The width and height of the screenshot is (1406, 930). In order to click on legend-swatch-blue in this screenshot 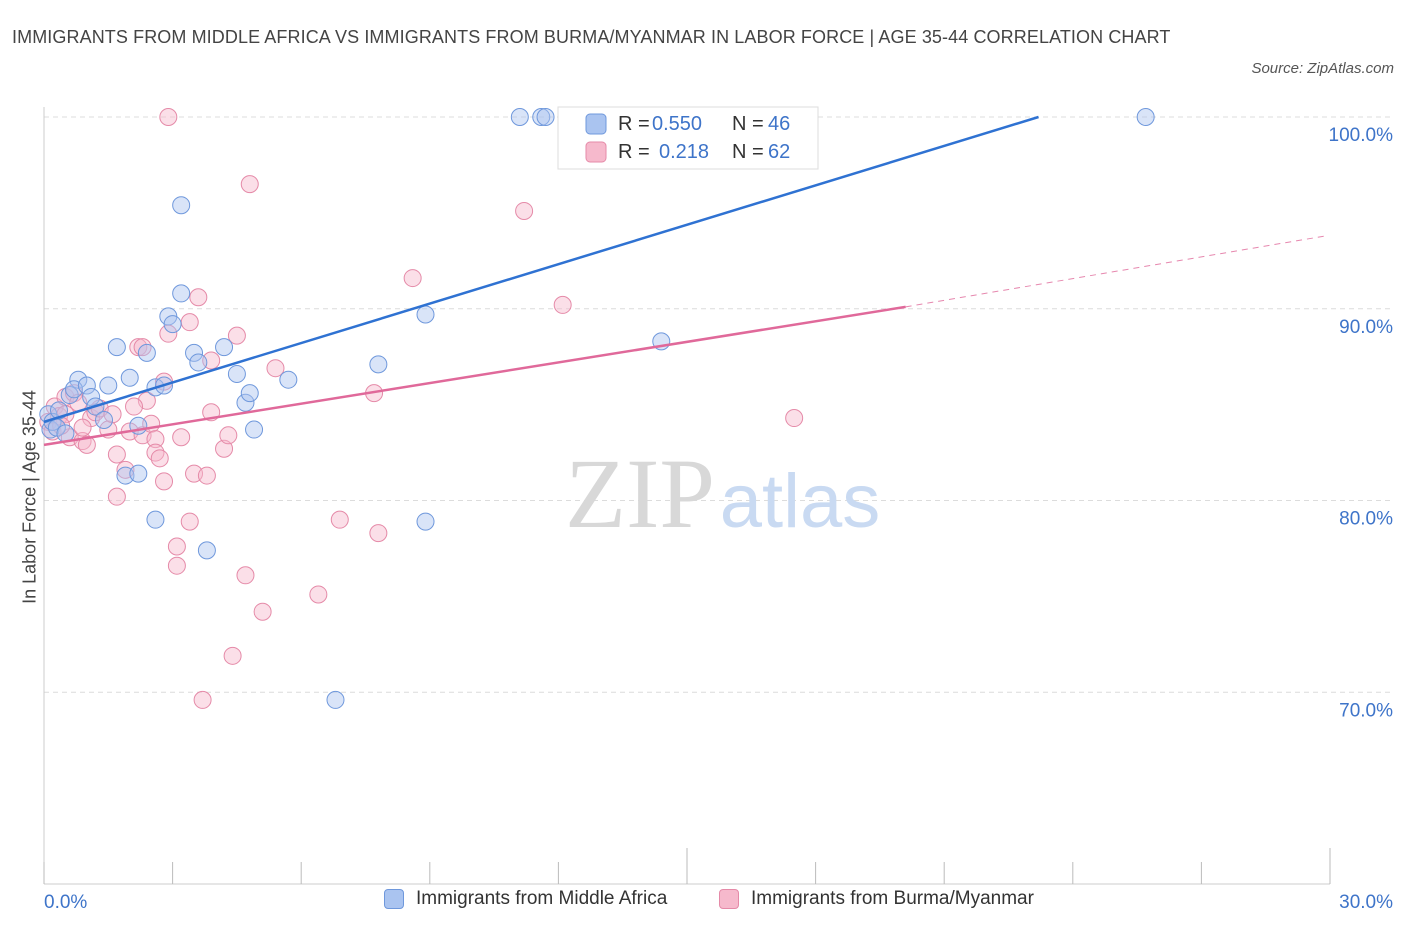, I will do `click(596, 124)`.